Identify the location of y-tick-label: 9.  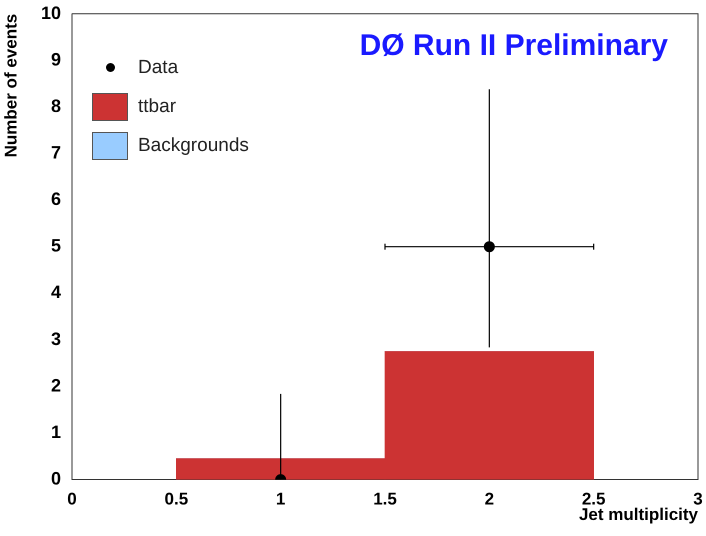
(55, 59).